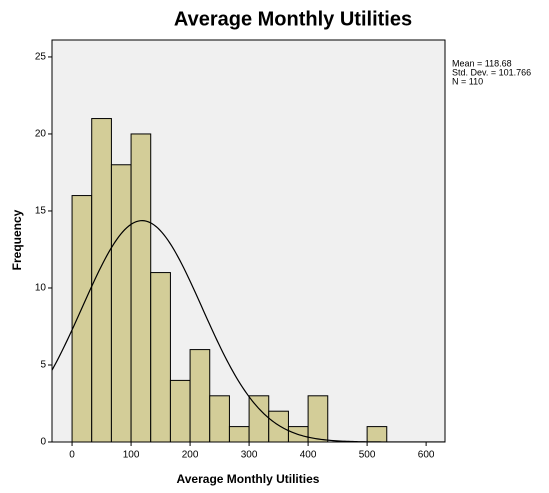  I want to click on y-tick-label: 5, so click(43, 365).